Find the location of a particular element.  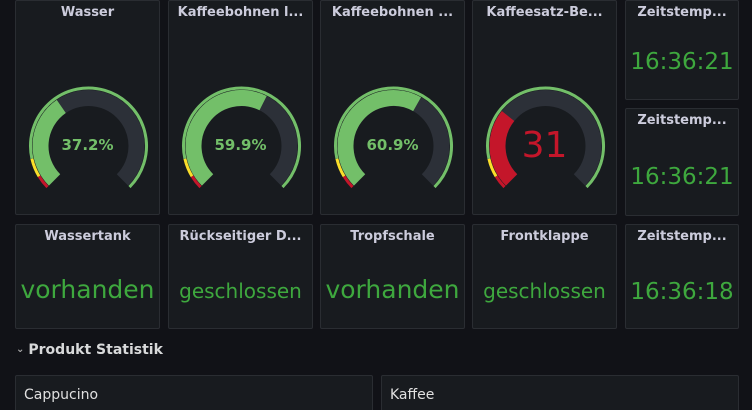

gauge-value: 59.9% is located at coordinates (240, 145).